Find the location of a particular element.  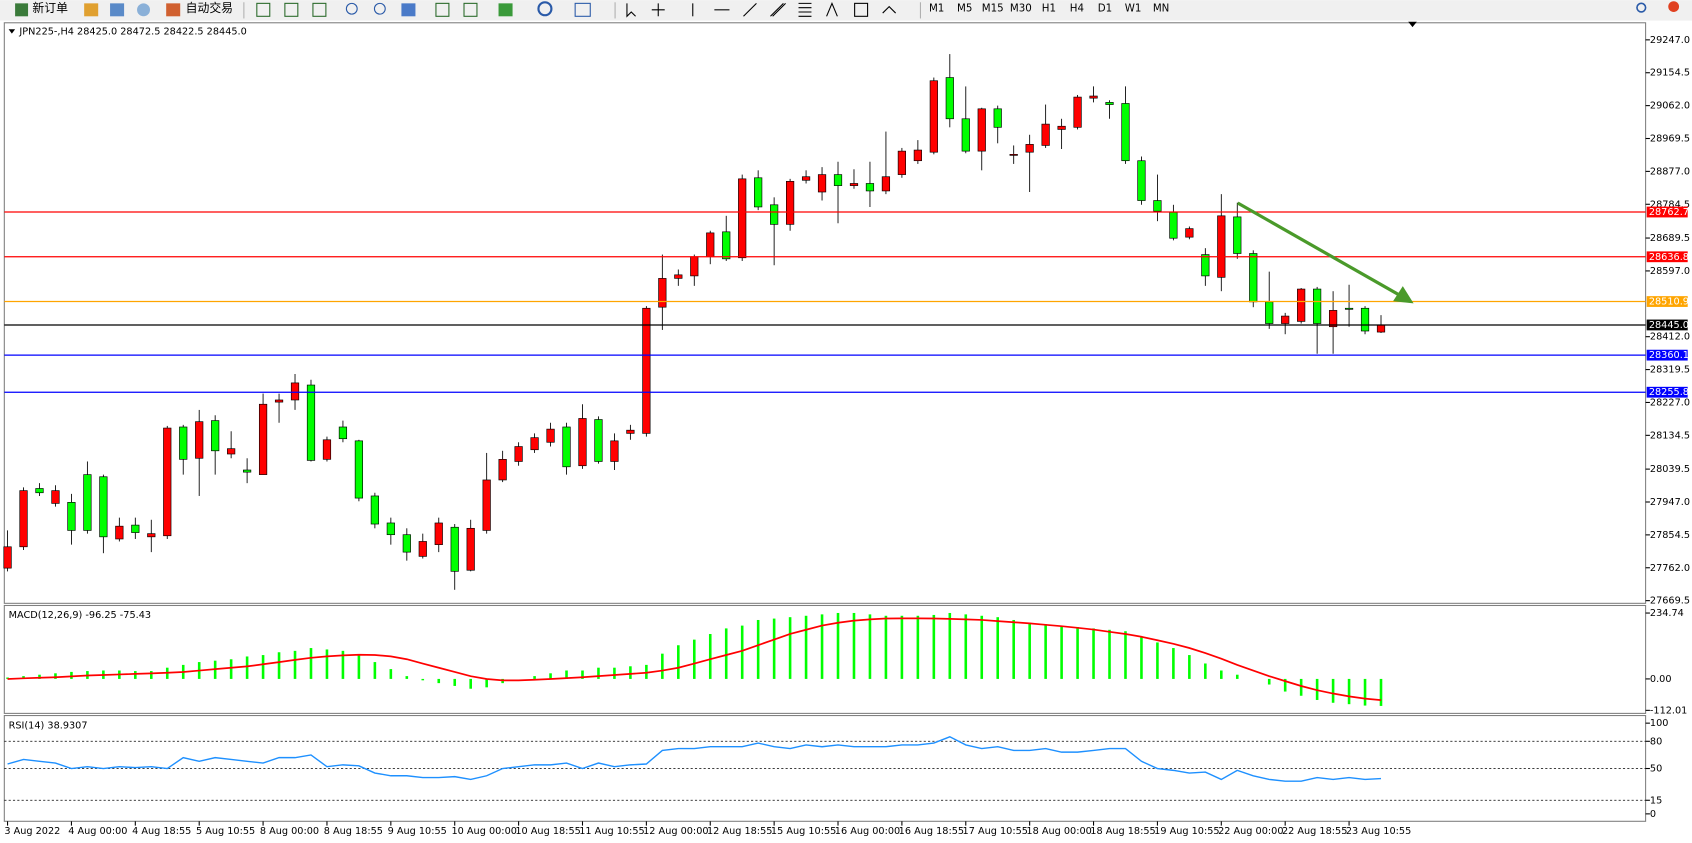

toolbar-group: 新订单 自动交易 M1 M5 M15 M30 H1 H4 D1 W1 MN is located at coordinates (847, 10).